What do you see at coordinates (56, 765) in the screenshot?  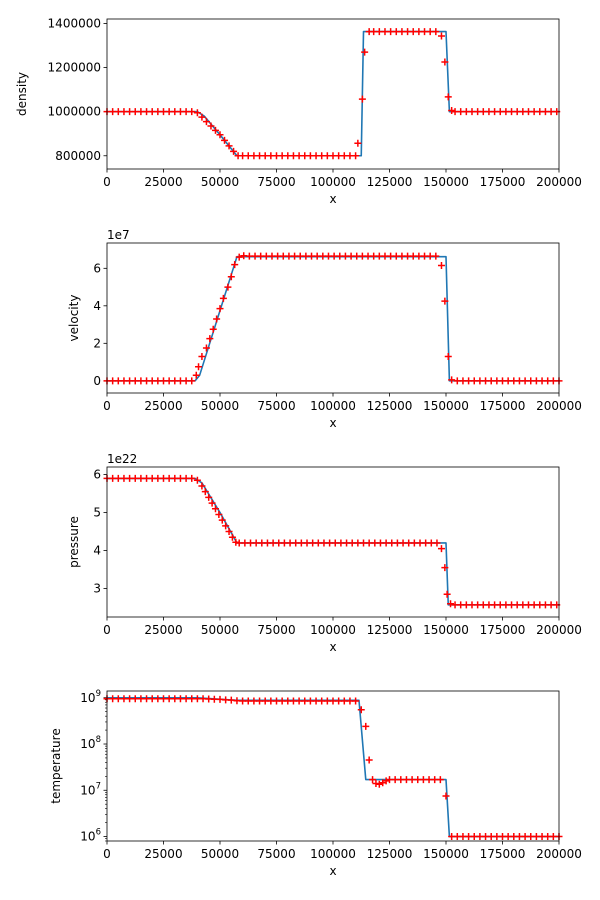 I see `y-axis-label: temperature` at bounding box center [56, 765].